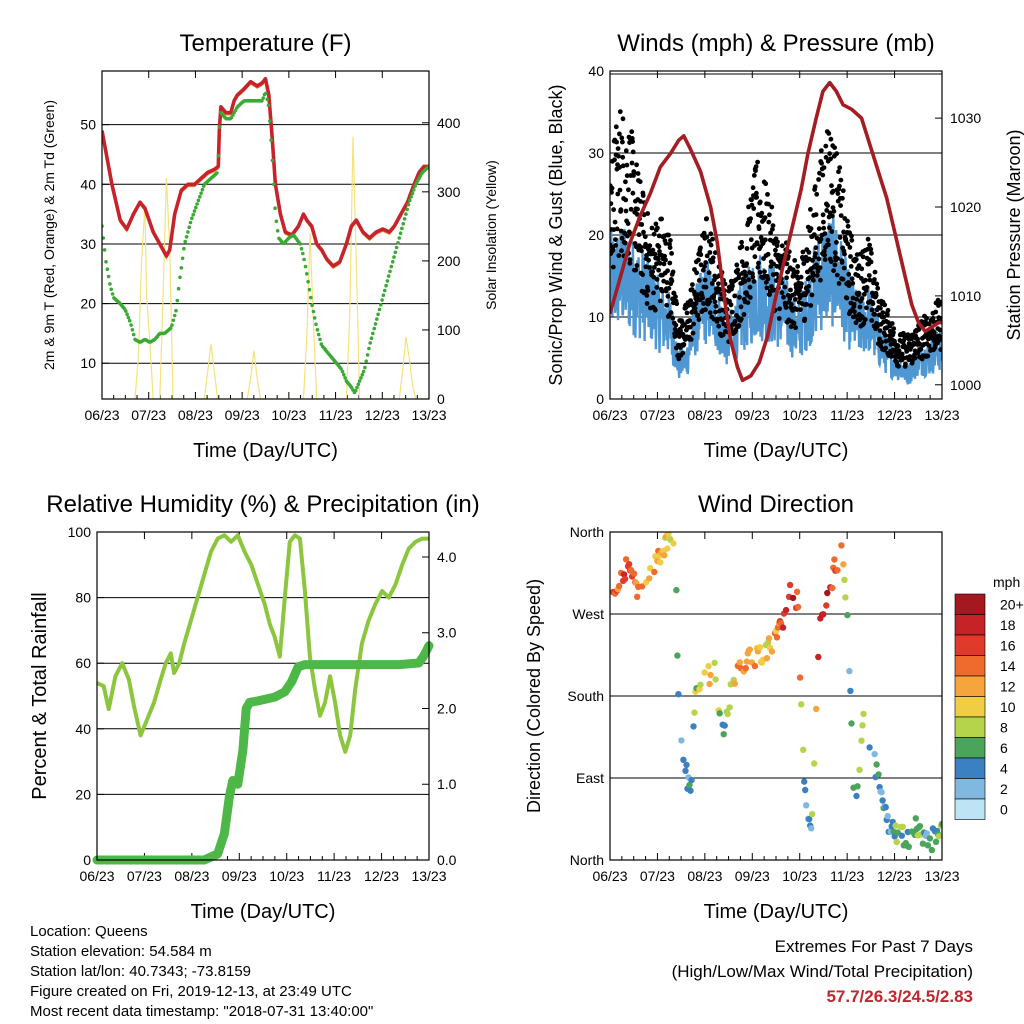 The width and height of the screenshot is (1024, 1024). Describe the element at coordinates (941, 415) in the screenshot. I see `wind-xtick-label: 13/23` at that location.